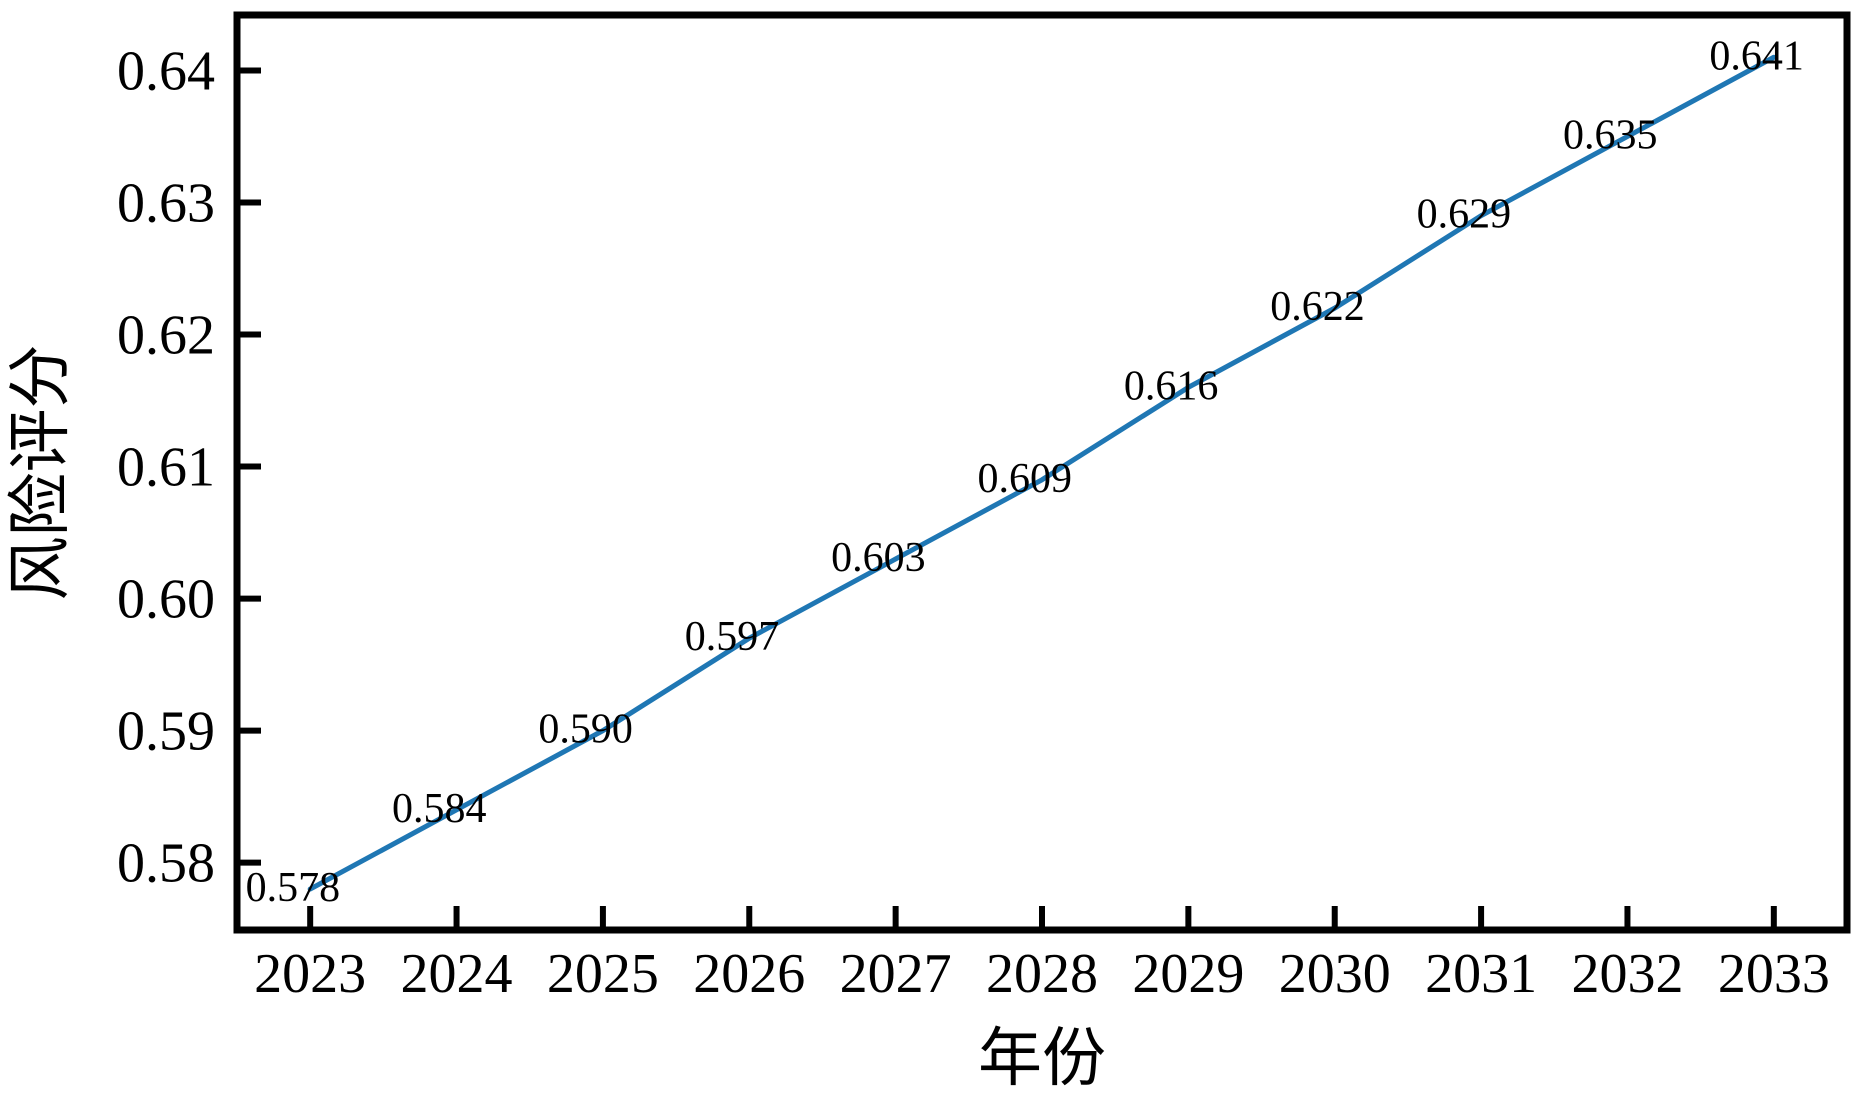 The width and height of the screenshot is (1866, 1113). What do you see at coordinates (896, 974) in the screenshot?
I see `x-tick-label: 2027` at bounding box center [896, 974].